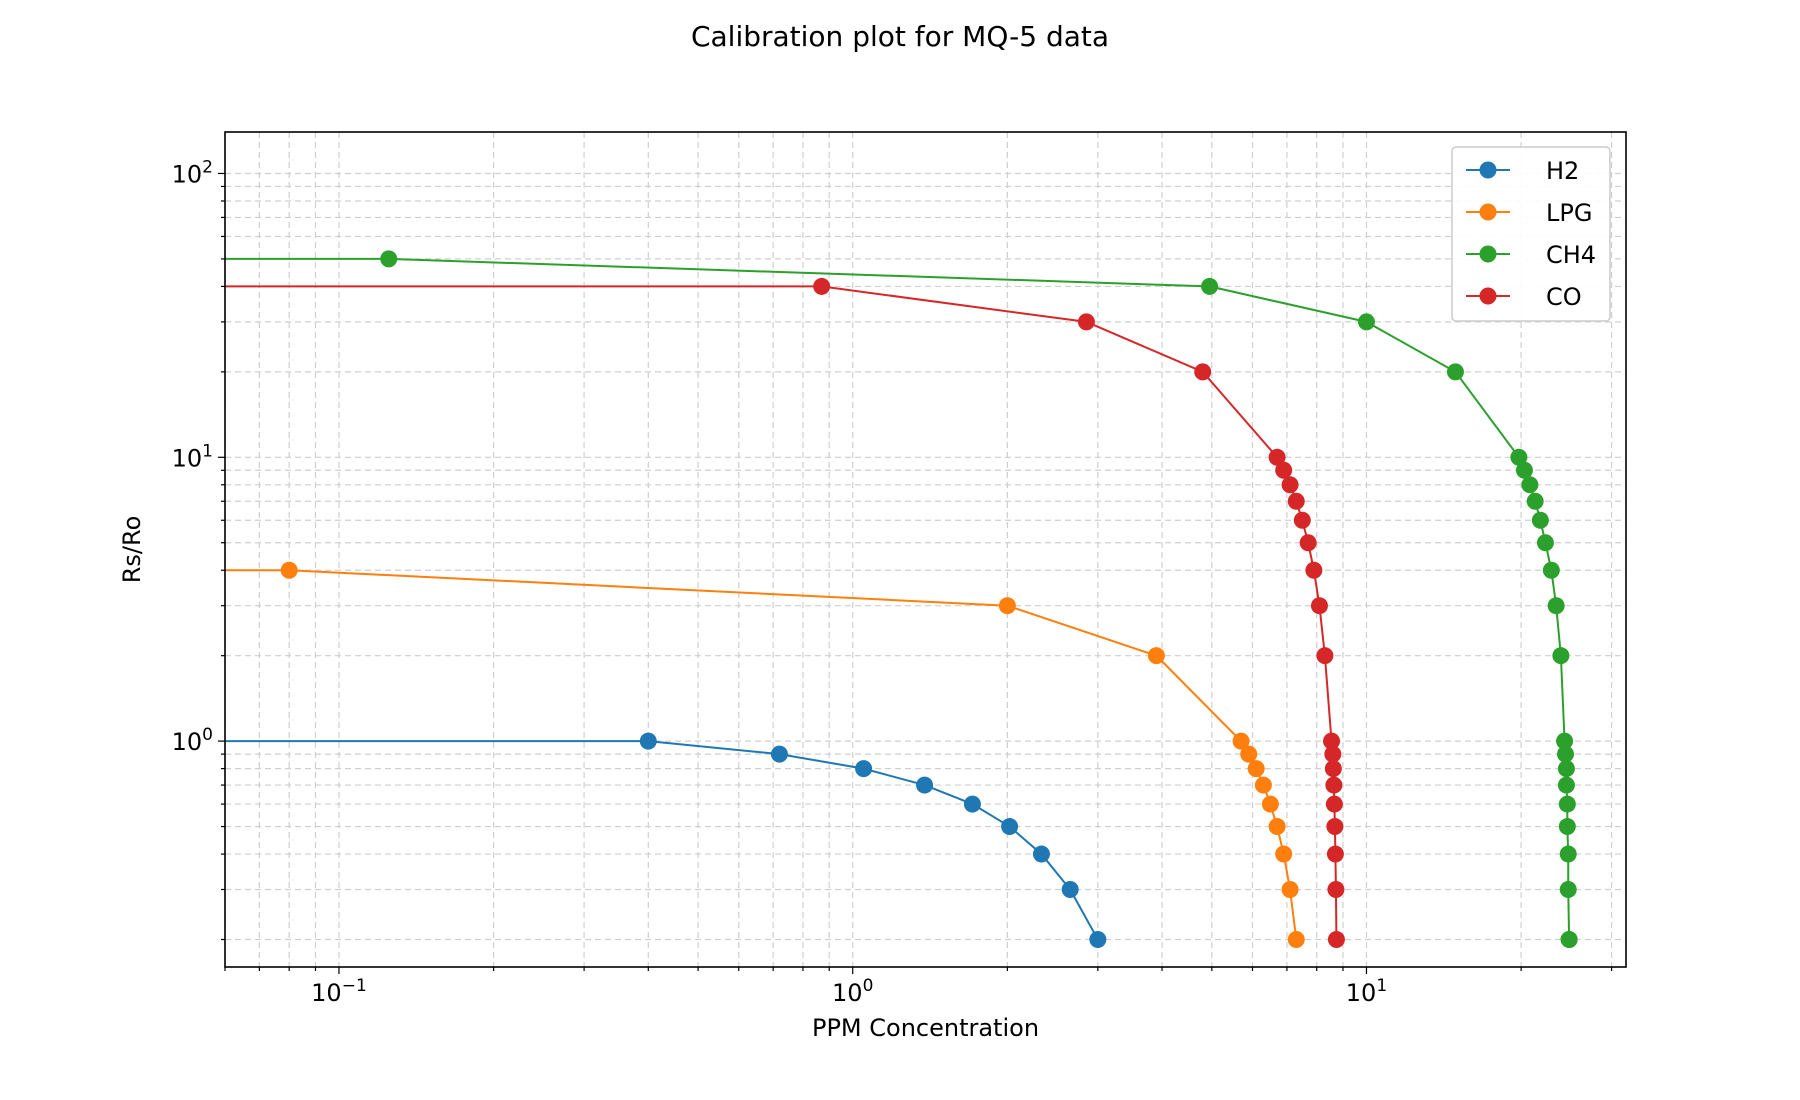 This screenshot has width=1800, height=1100. I want to click on x-tick-label: 10⁰, so click(852, 991).